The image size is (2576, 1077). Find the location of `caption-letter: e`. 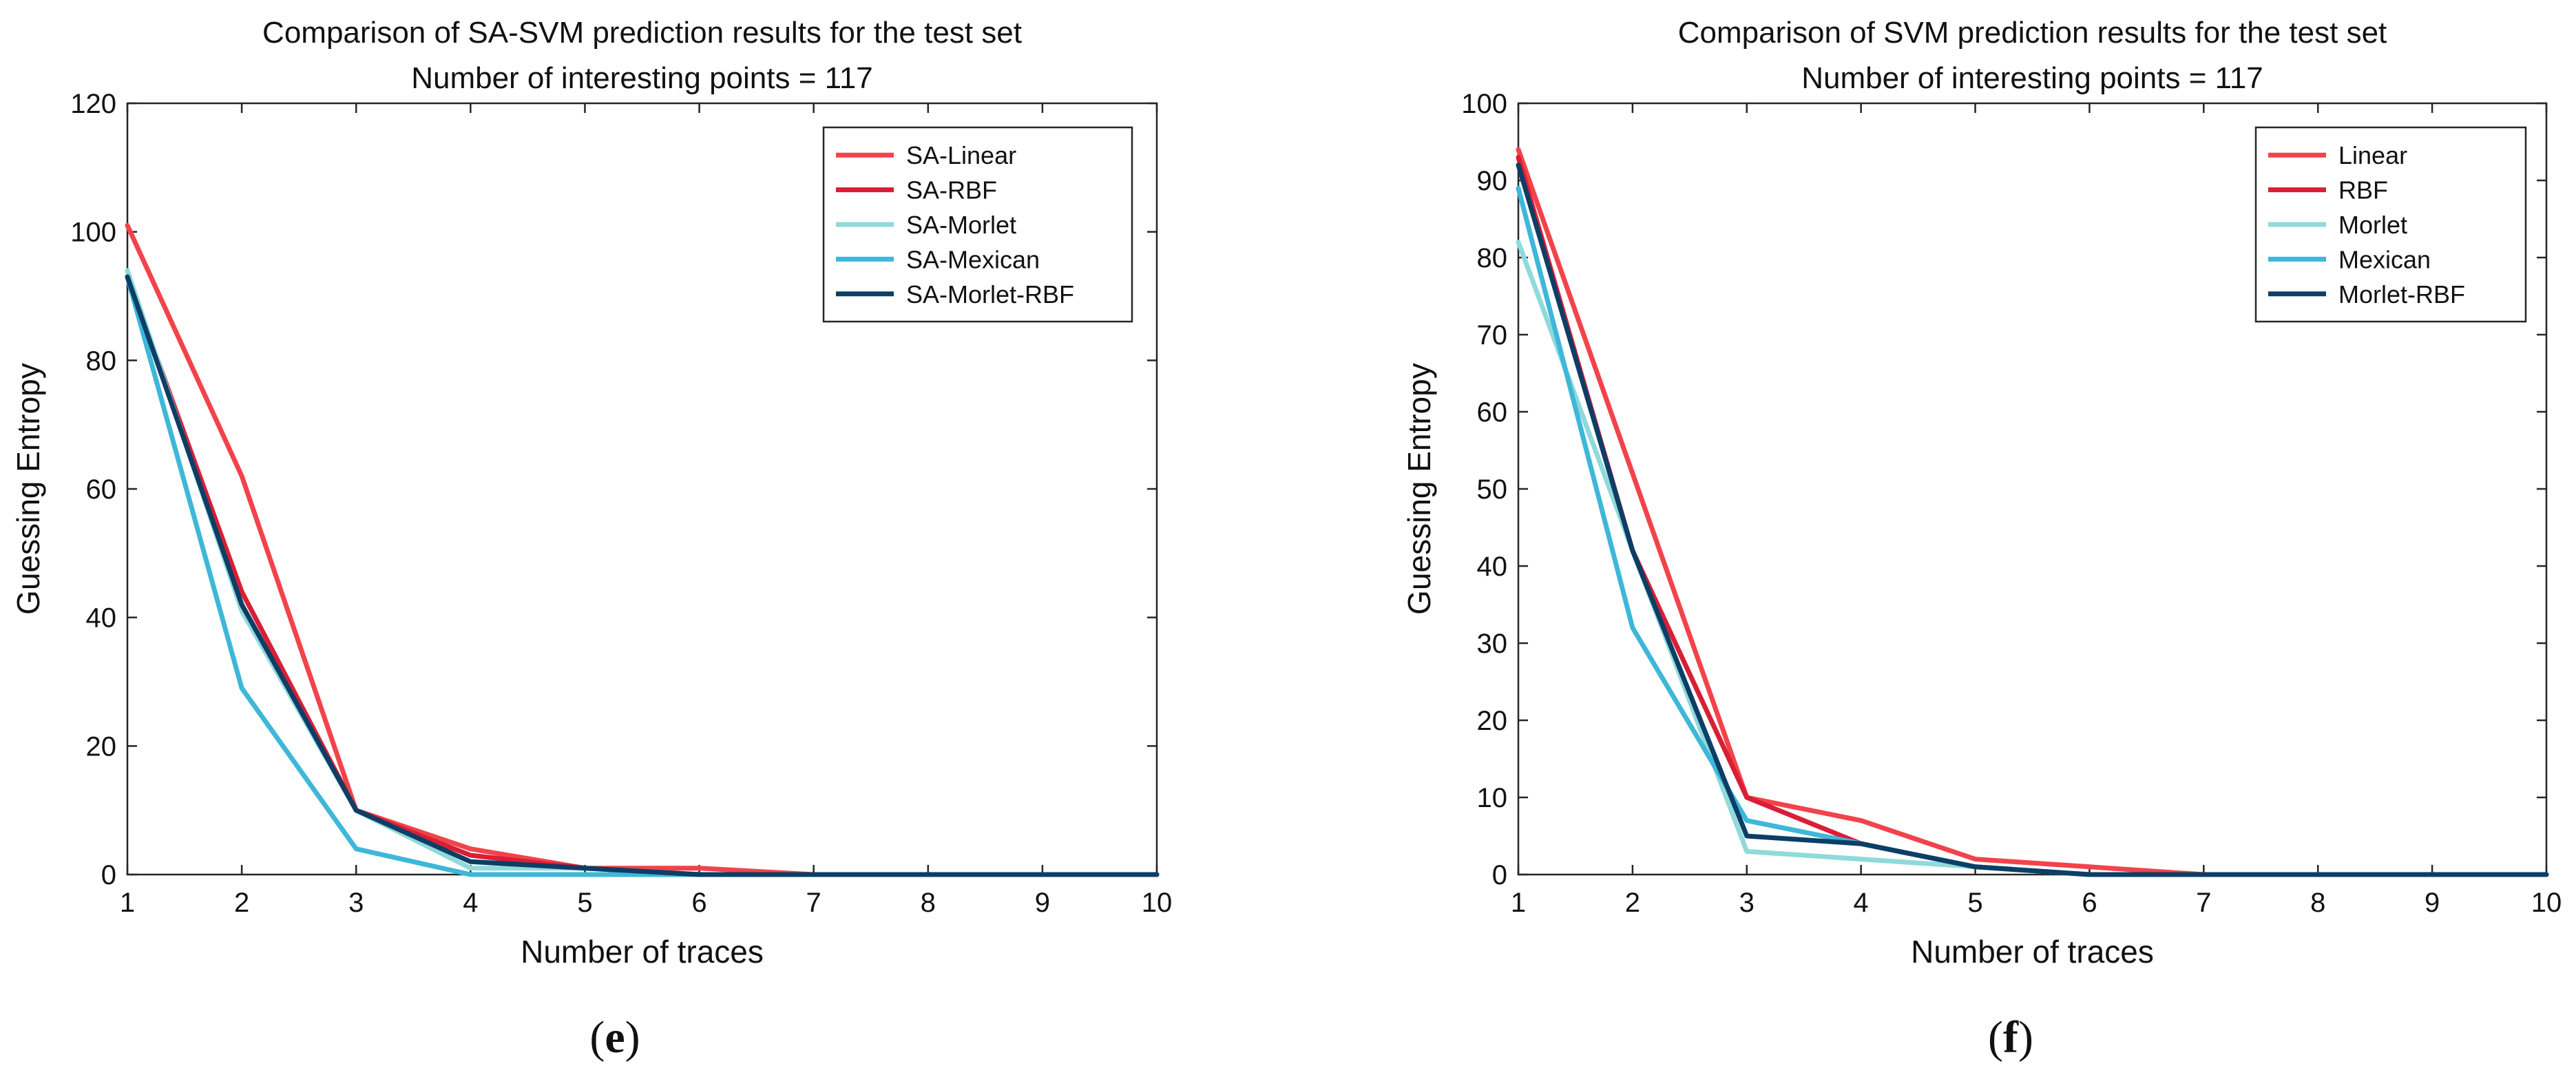

caption-letter: e is located at coordinates (615, 1037).